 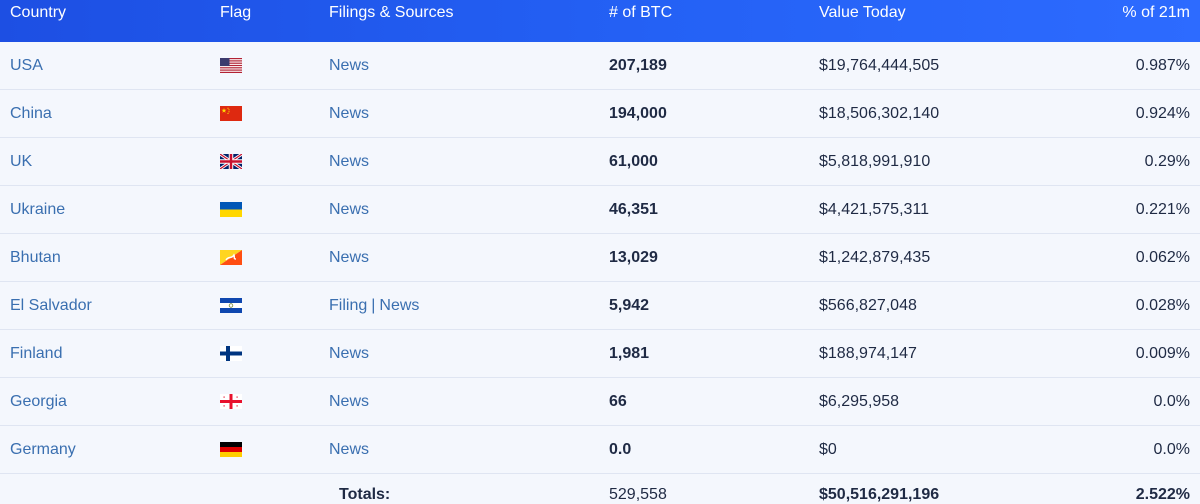 I want to click on header-country: Country, so click(x=38, y=12).